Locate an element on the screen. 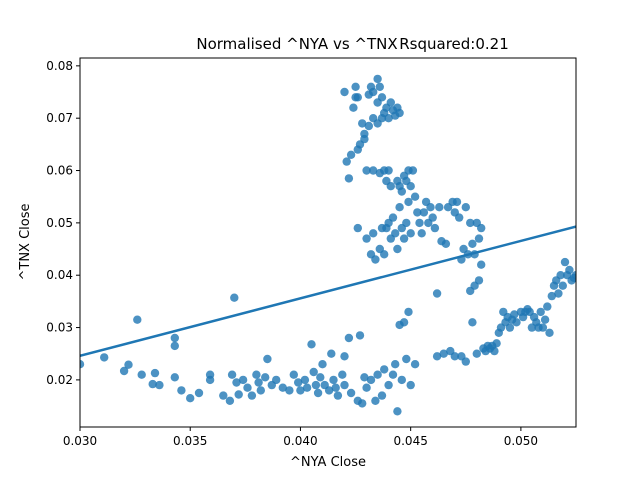 This screenshot has height=478, width=640. chart-title: Normalised ^NYA vs ^TNX is located at coordinates (296, 44).